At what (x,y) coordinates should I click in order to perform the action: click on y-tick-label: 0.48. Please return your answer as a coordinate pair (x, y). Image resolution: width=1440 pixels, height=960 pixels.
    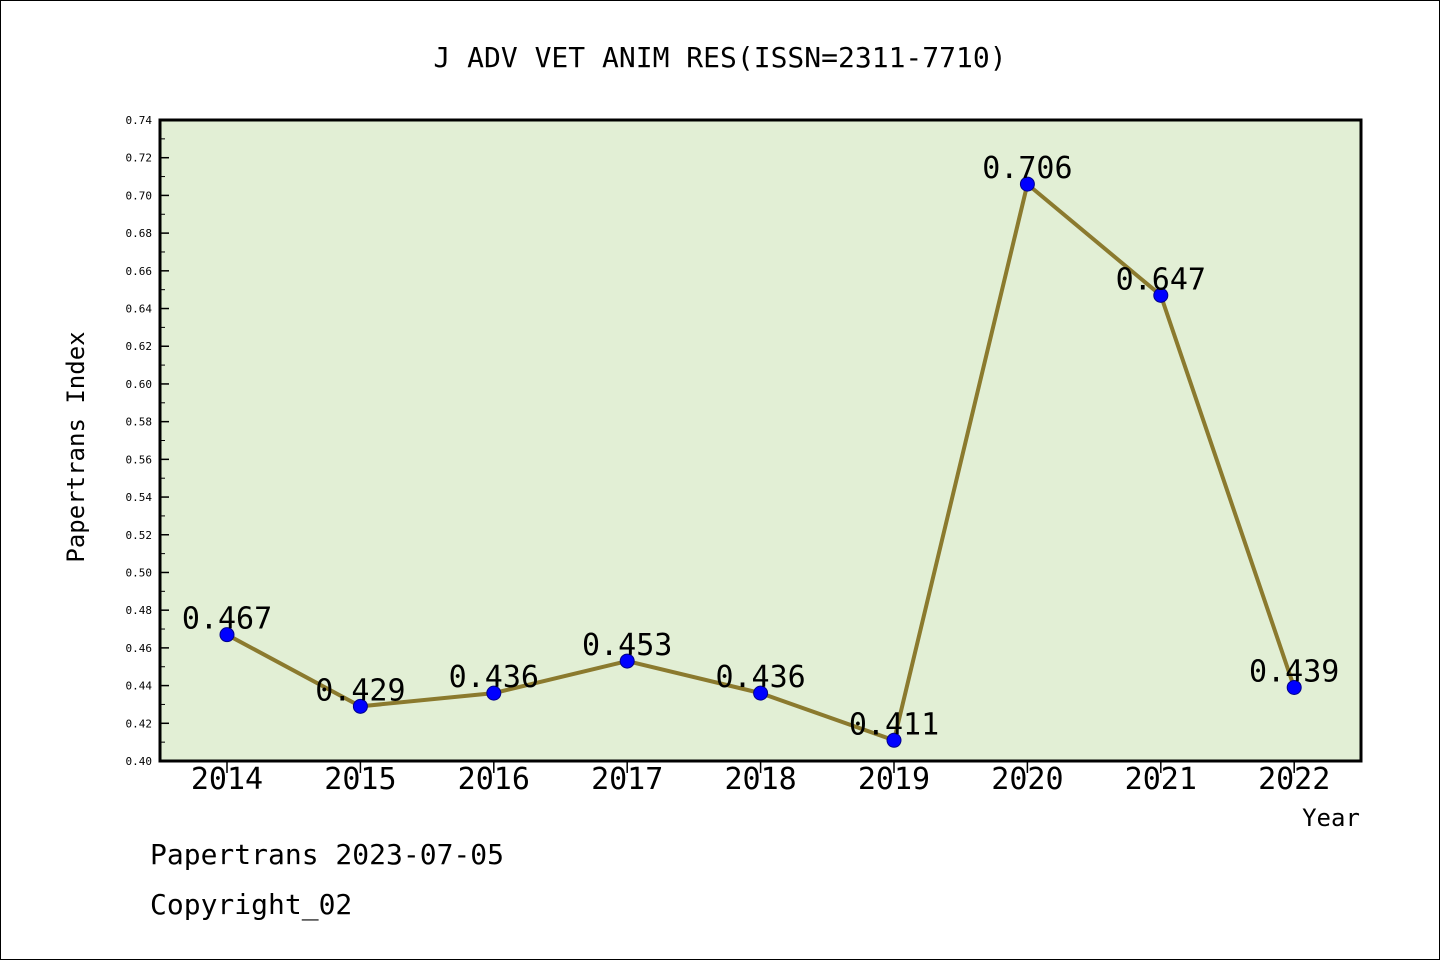
    Looking at the image, I should click on (139, 610).